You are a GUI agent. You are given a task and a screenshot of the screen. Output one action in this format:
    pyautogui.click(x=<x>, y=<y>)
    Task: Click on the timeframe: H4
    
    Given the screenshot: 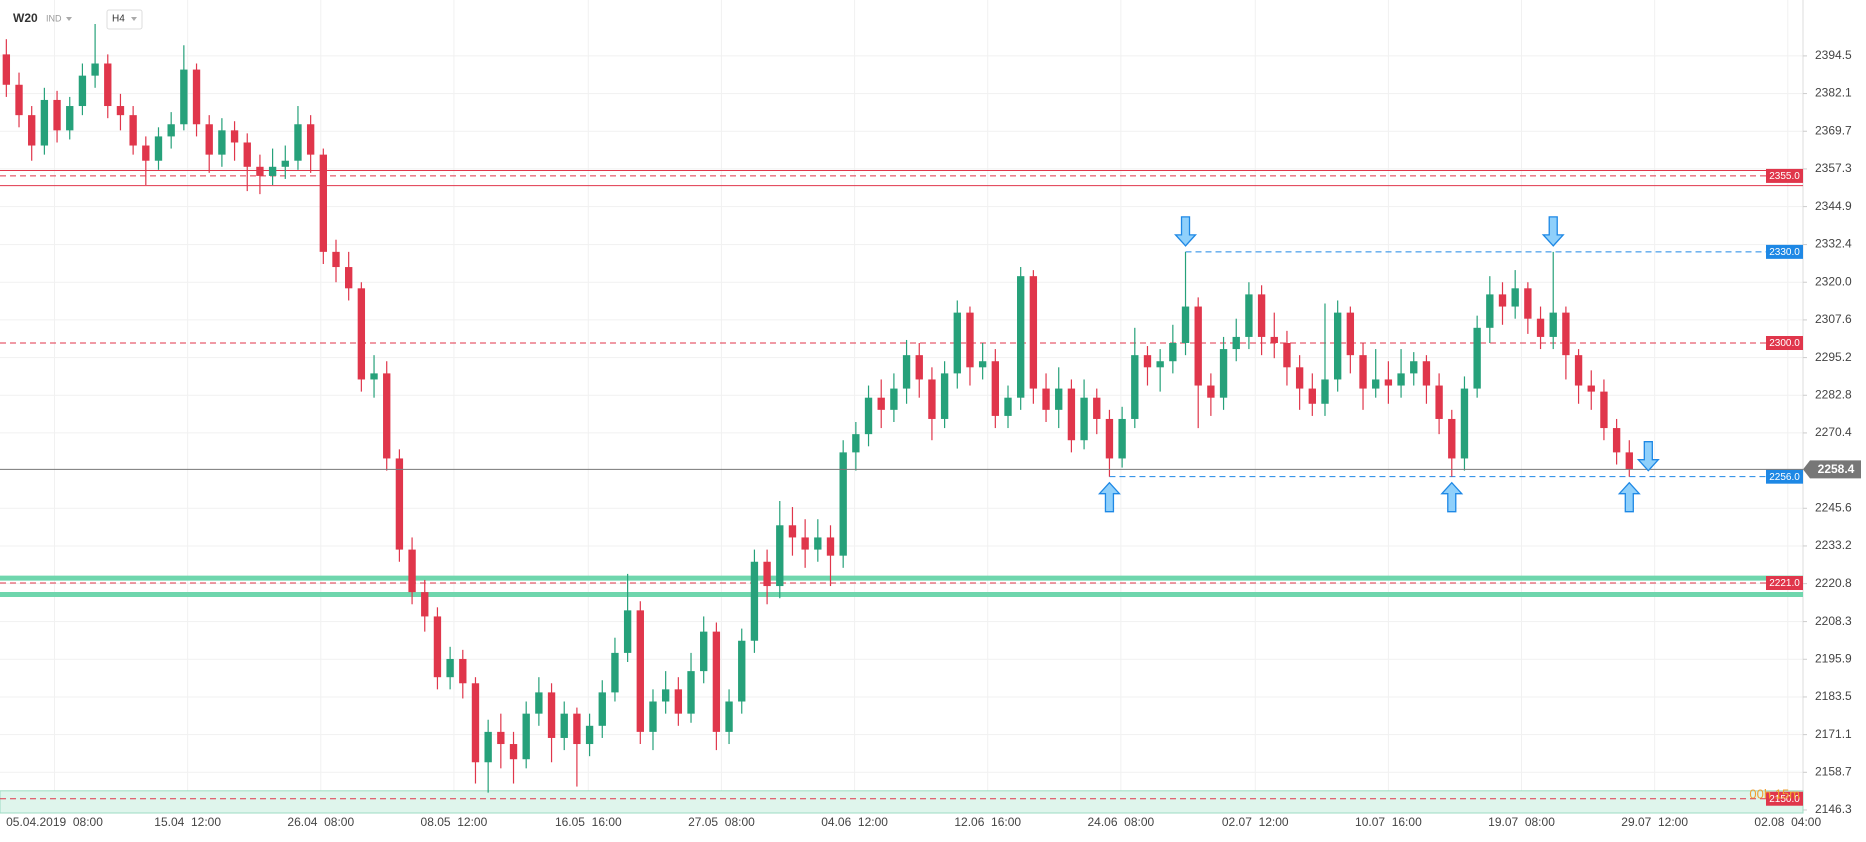 What is the action you would take?
    pyautogui.click(x=118, y=19)
    